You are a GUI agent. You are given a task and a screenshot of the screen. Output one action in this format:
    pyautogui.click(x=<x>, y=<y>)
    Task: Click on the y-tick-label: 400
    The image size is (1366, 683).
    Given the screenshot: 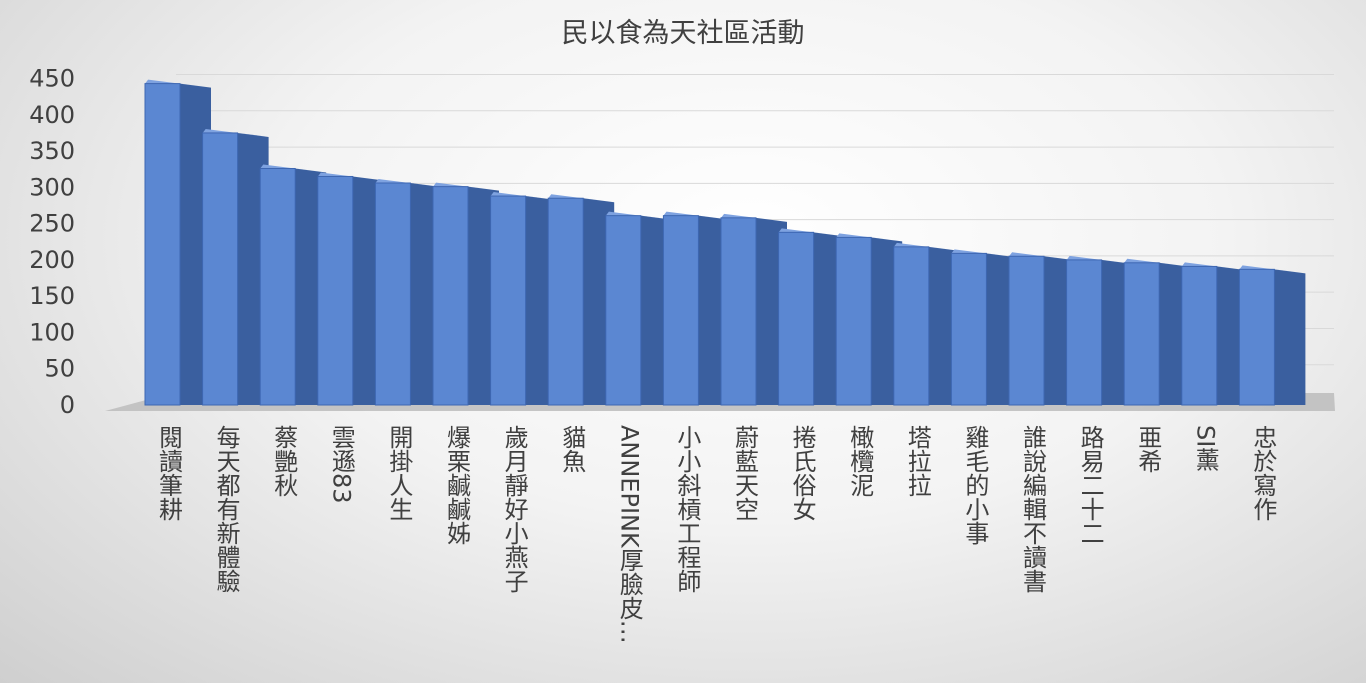 What is the action you would take?
    pyautogui.click(x=52, y=115)
    